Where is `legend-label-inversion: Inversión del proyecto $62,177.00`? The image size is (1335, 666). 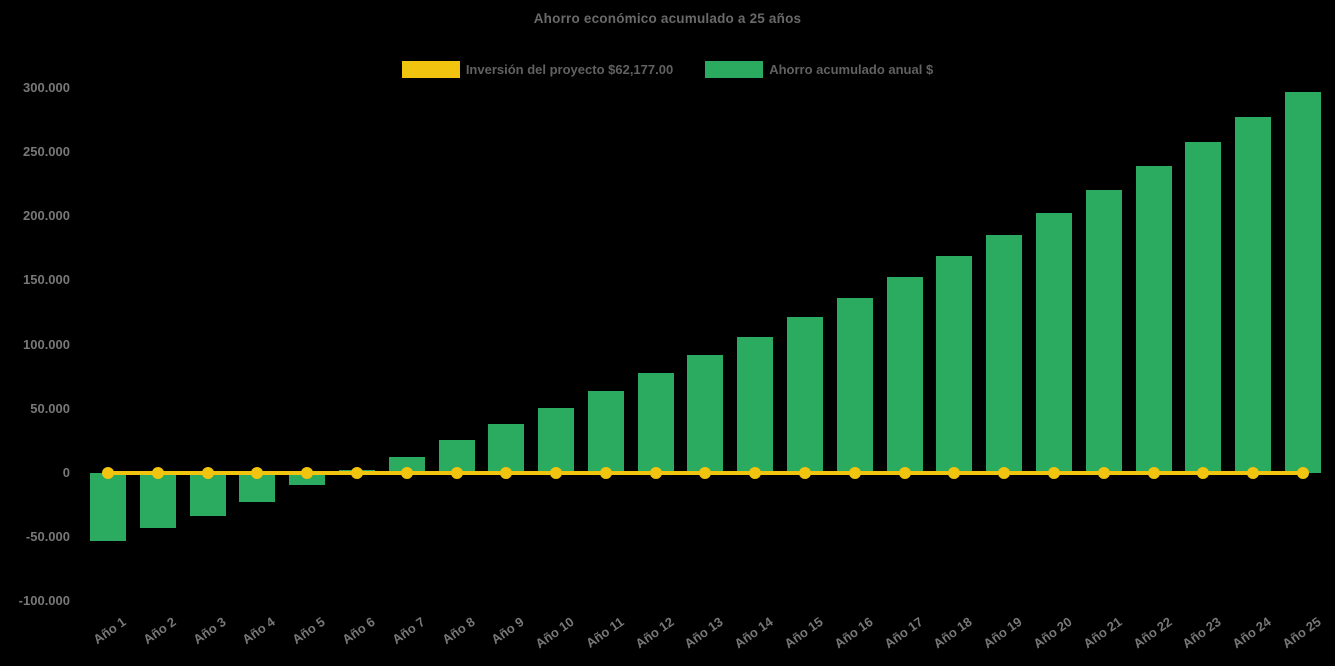
legend-label-inversion: Inversión del proyecto $62,177.00 is located at coordinates (569, 69).